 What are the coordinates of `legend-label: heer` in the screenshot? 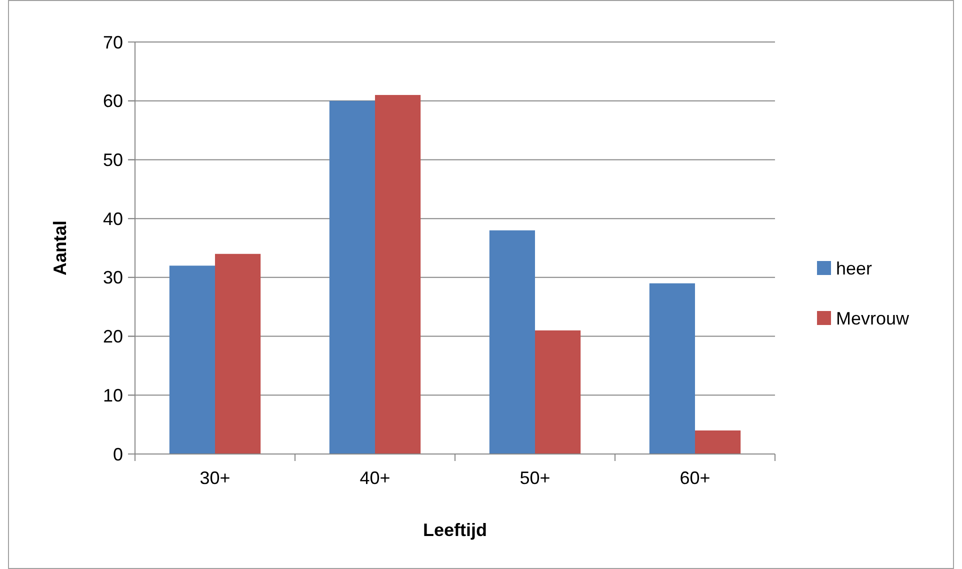 It's located at (854, 268).